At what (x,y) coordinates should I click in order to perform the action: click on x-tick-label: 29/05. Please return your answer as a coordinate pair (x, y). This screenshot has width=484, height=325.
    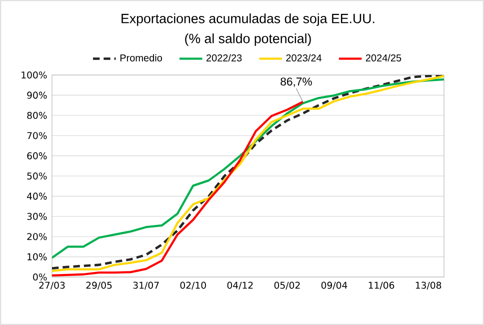
    Looking at the image, I should click on (99, 286).